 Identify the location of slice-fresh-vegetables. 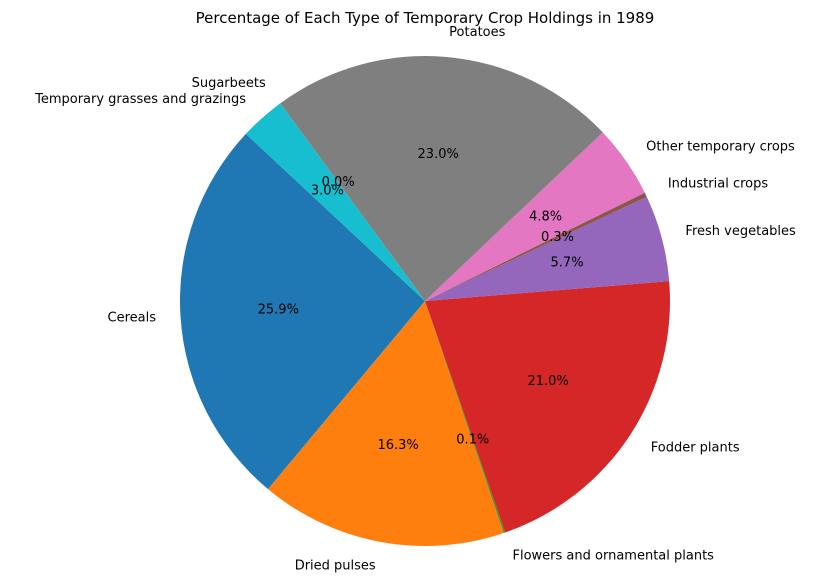
(547, 248).